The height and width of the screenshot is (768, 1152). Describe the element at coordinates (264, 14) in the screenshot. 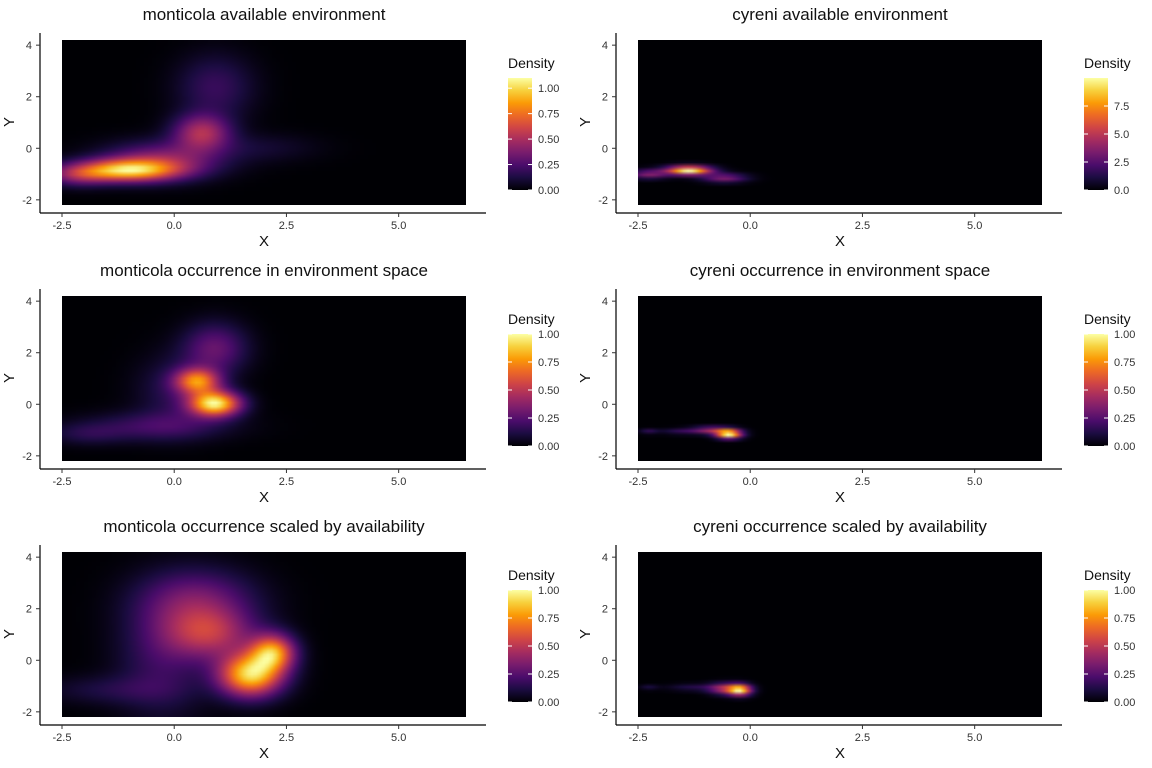

I see `chart-title: monticola available environment` at that location.